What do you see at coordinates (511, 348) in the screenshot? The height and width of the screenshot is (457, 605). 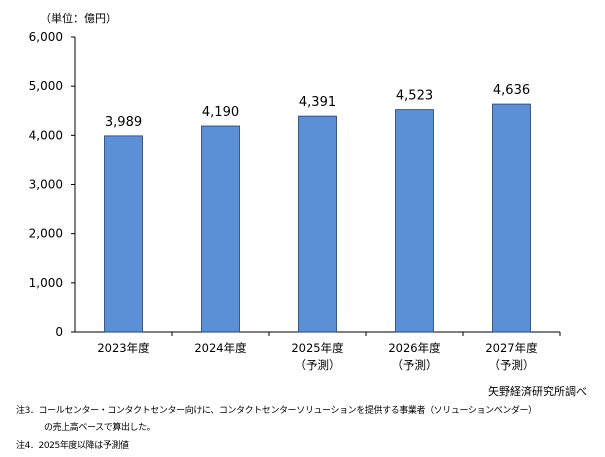 I see `category-label: 2027年度` at bounding box center [511, 348].